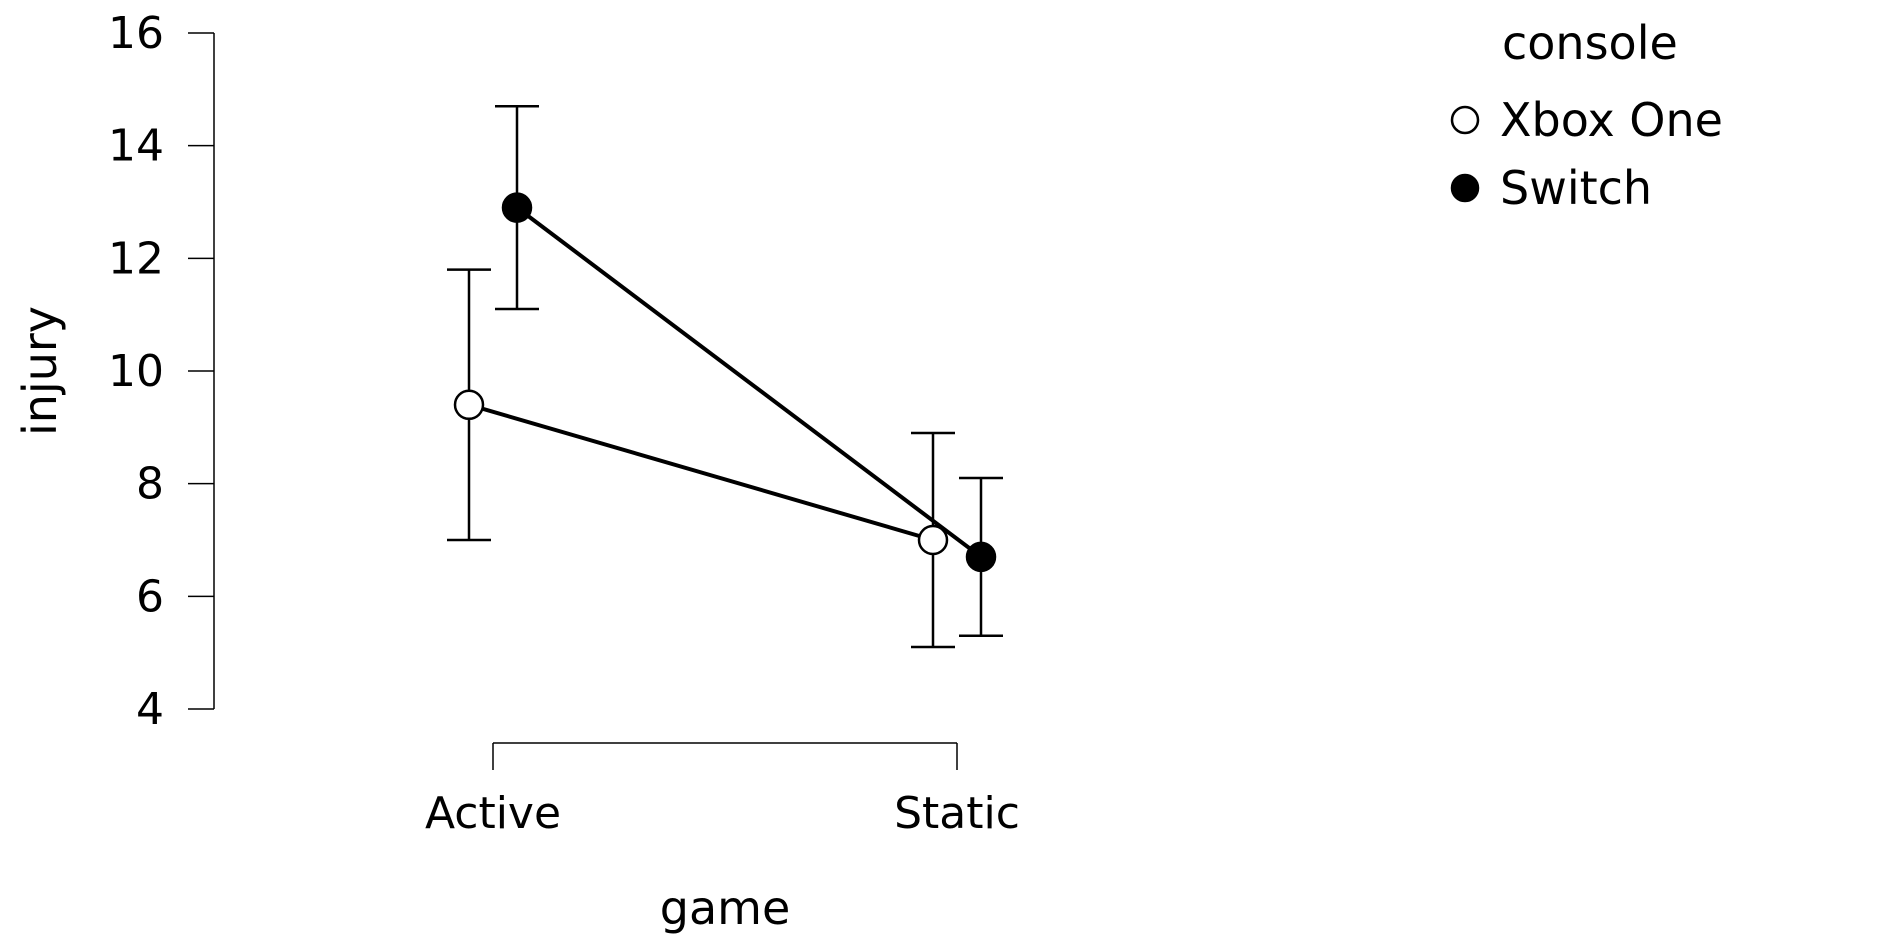 This screenshot has width=1903, height=946. I want to click on series-line-switch, so click(749, 382).